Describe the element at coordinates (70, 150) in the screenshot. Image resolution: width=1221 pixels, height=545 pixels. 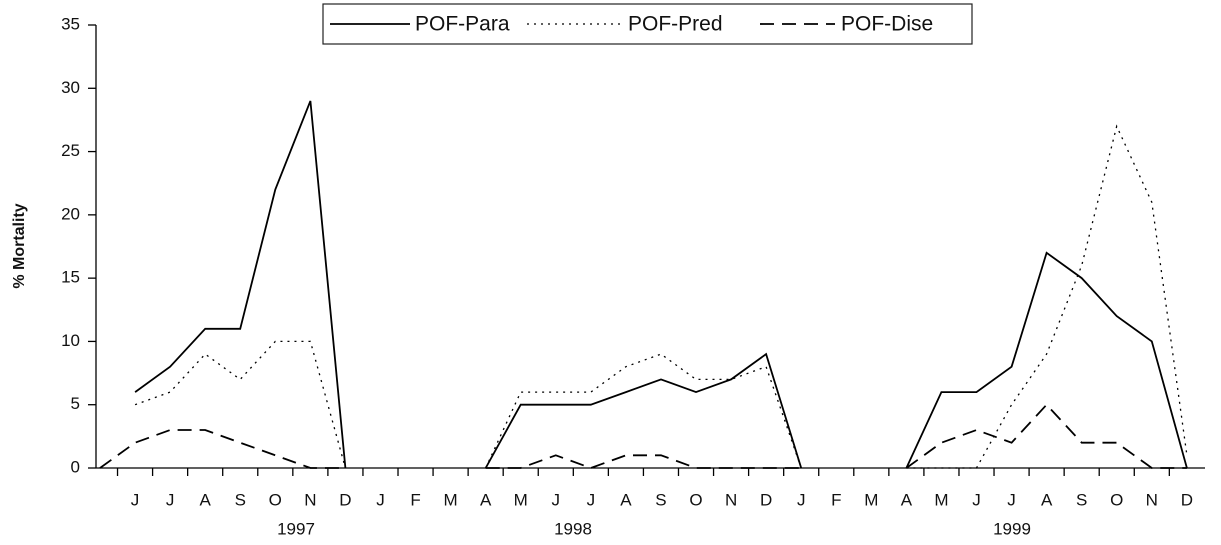
I see `y-tick-label: 25` at that location.